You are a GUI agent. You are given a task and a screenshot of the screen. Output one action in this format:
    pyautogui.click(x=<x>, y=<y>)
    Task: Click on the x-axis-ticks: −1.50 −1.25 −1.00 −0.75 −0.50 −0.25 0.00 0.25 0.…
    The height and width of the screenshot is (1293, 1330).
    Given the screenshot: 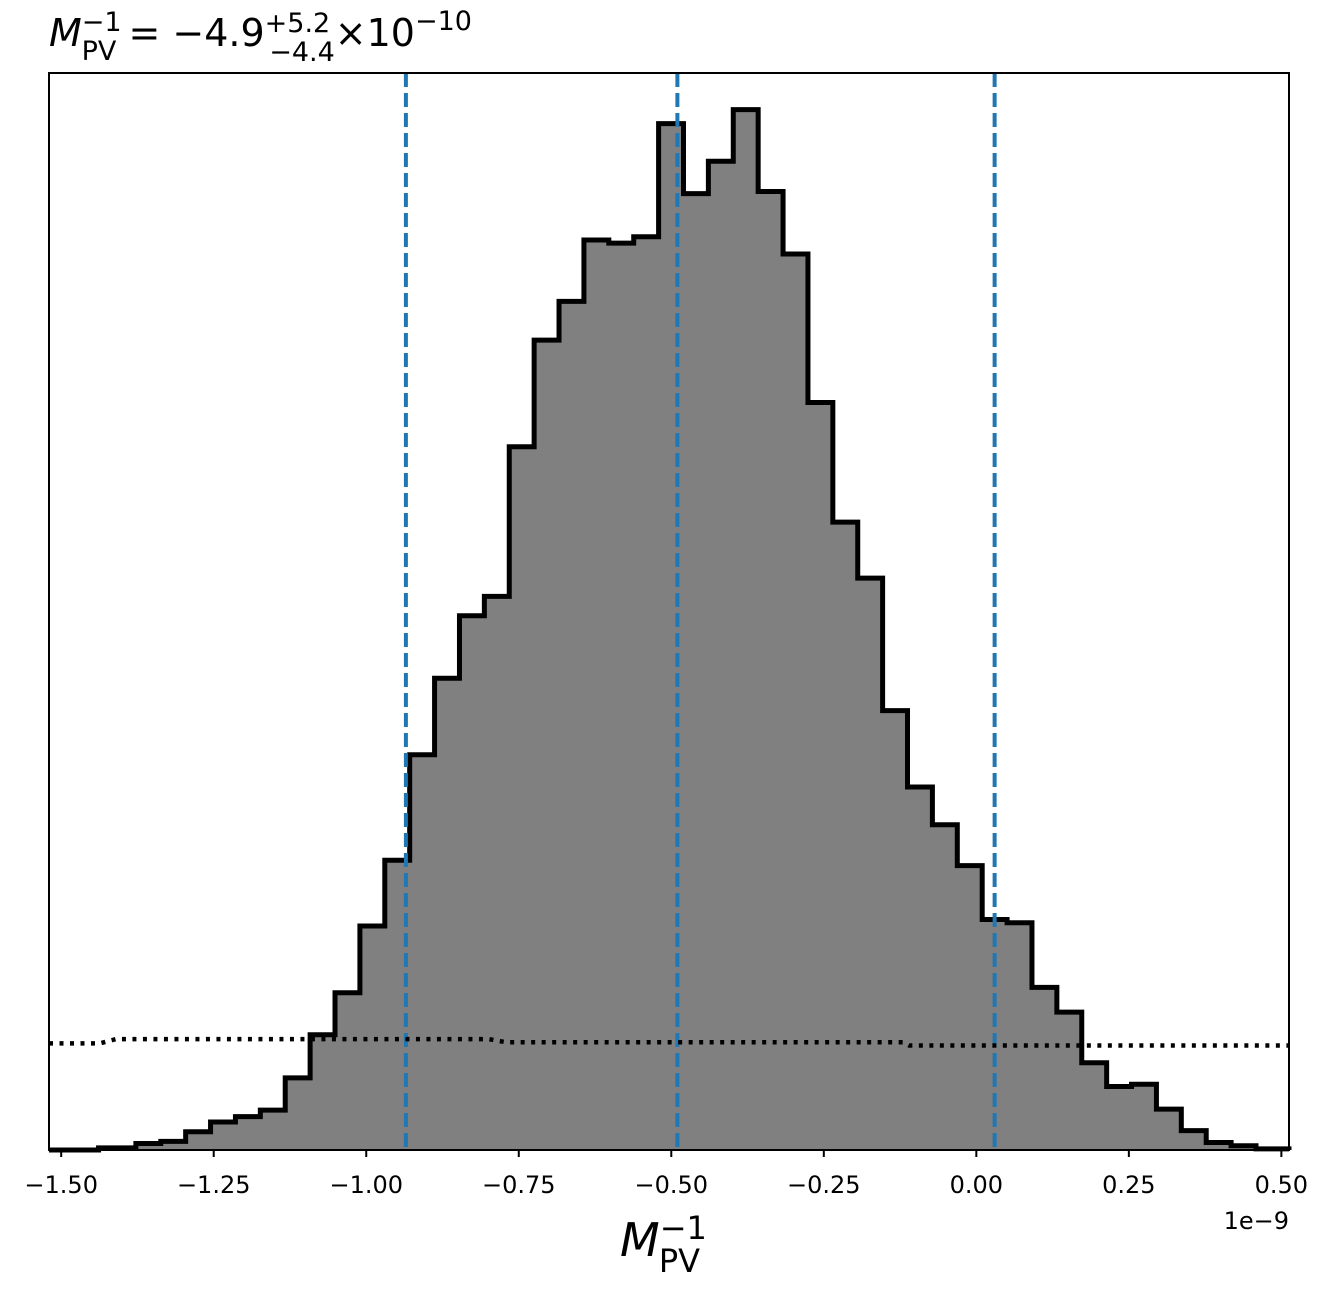 What is the action you would take?
    pyautogui.click(x=666, y=1174)
    